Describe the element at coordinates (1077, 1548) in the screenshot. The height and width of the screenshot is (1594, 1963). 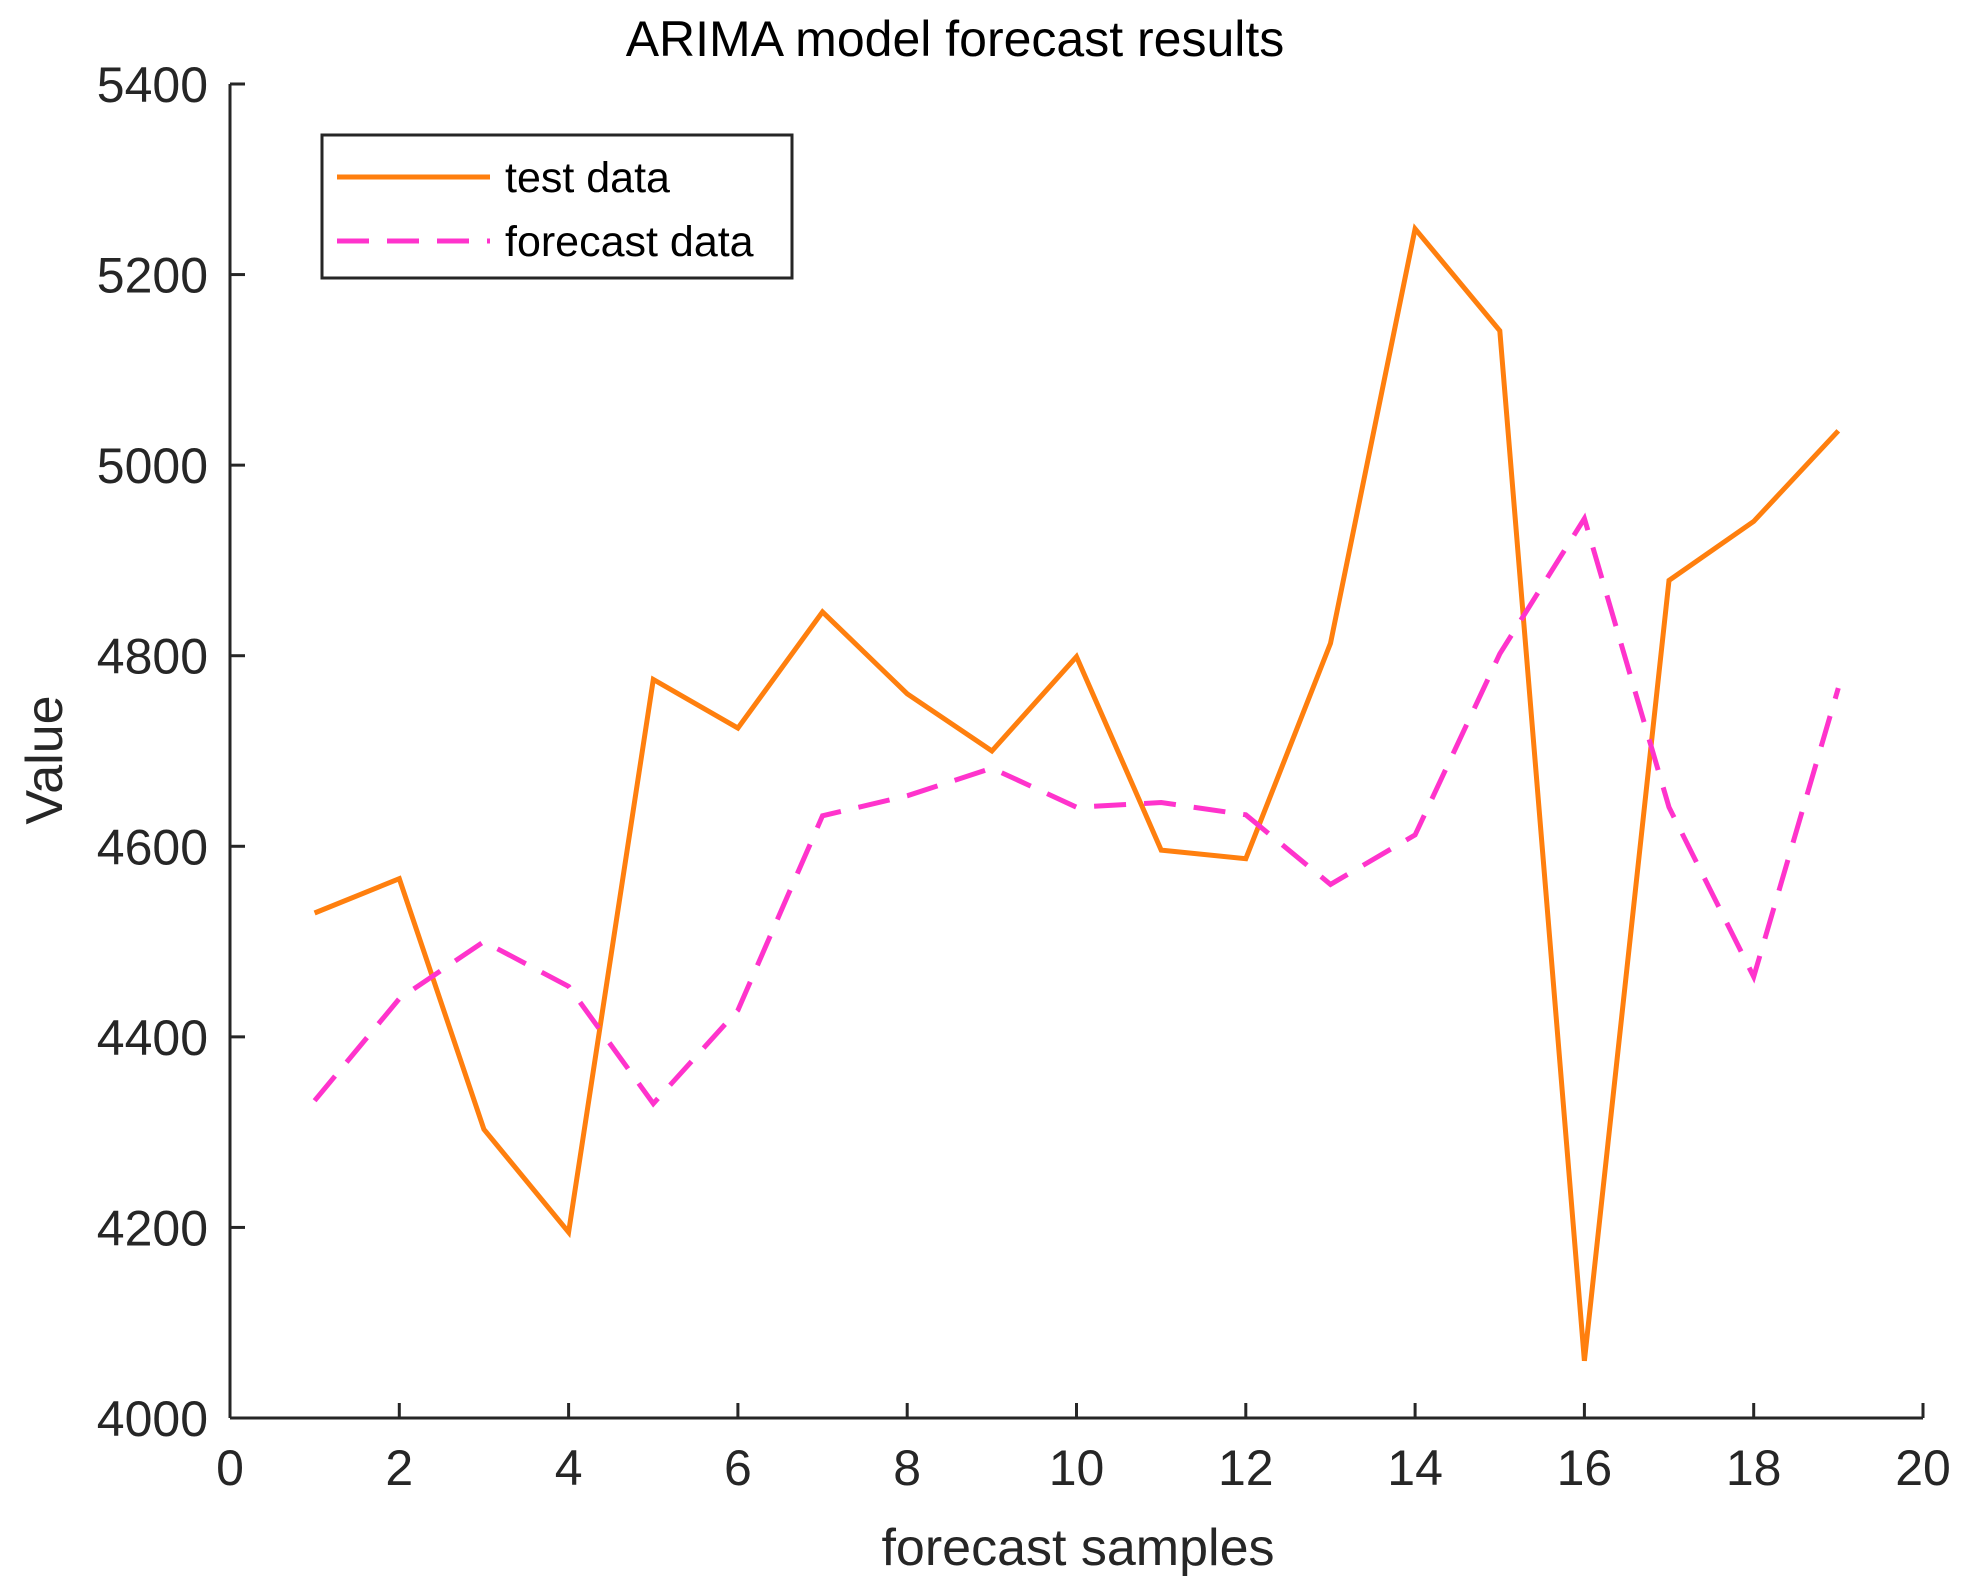
I see `x-axis-title: forecast samples` at that location.